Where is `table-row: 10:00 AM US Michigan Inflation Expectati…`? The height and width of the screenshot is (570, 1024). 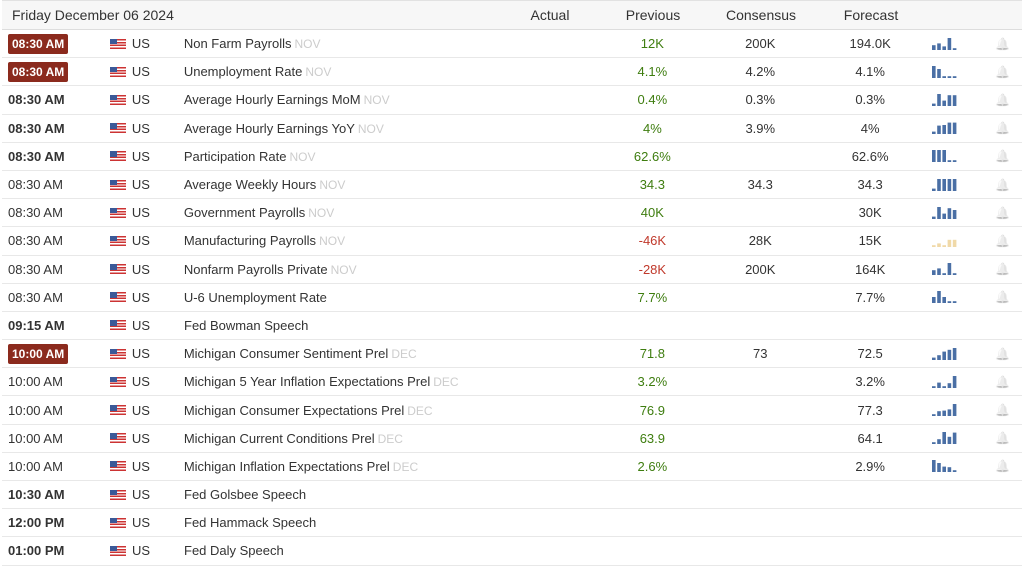 table-row: 10:00 AM US Michigan Inflation Expectati… is located at coordinates (512, 467).